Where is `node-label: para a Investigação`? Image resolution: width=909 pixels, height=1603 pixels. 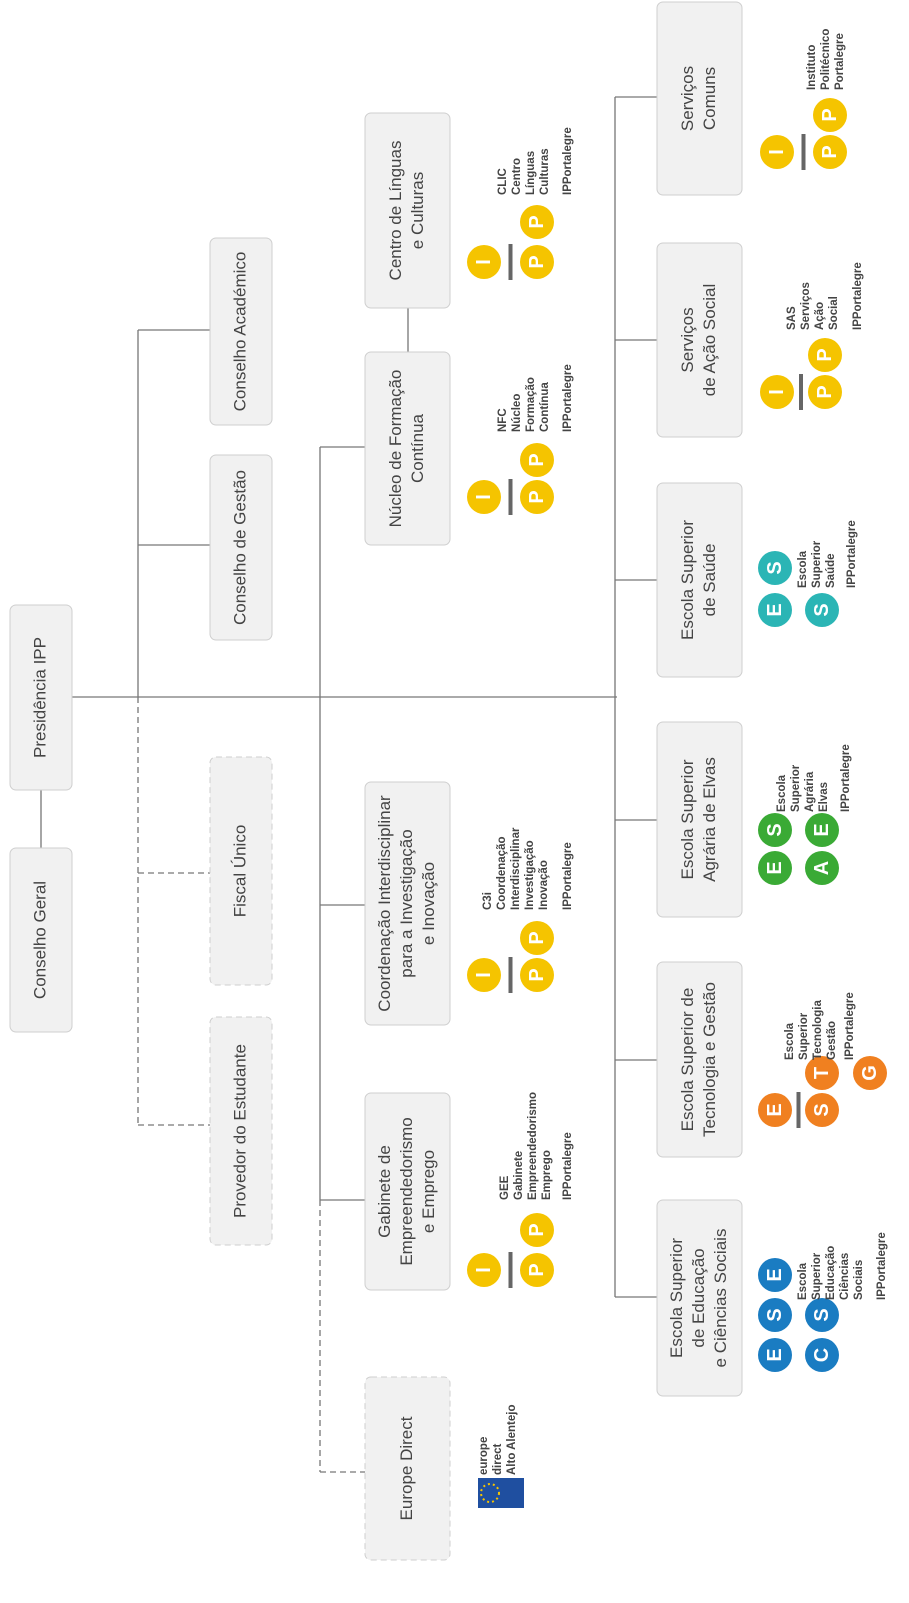
node-label: para a Investigação is located at coordinates (406, 903).